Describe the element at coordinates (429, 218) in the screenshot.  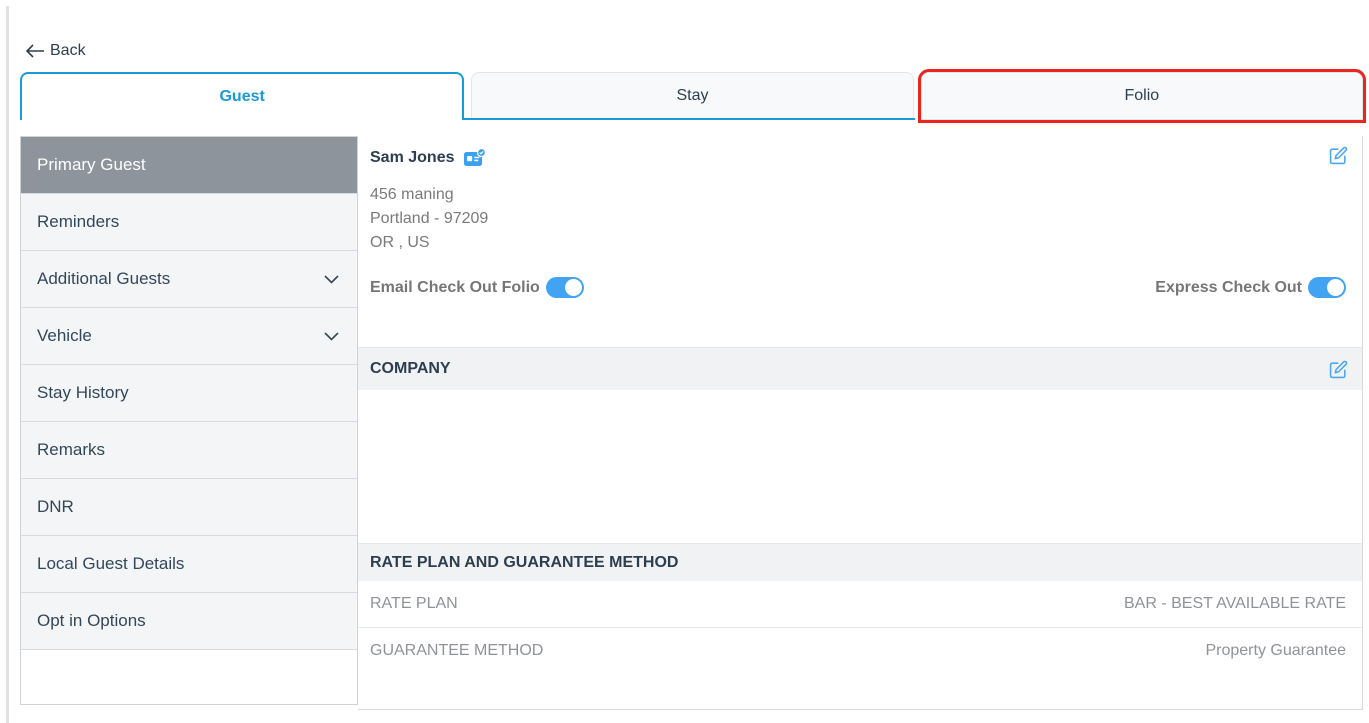
I see `address-line-2: Portland - 97209` at that location.